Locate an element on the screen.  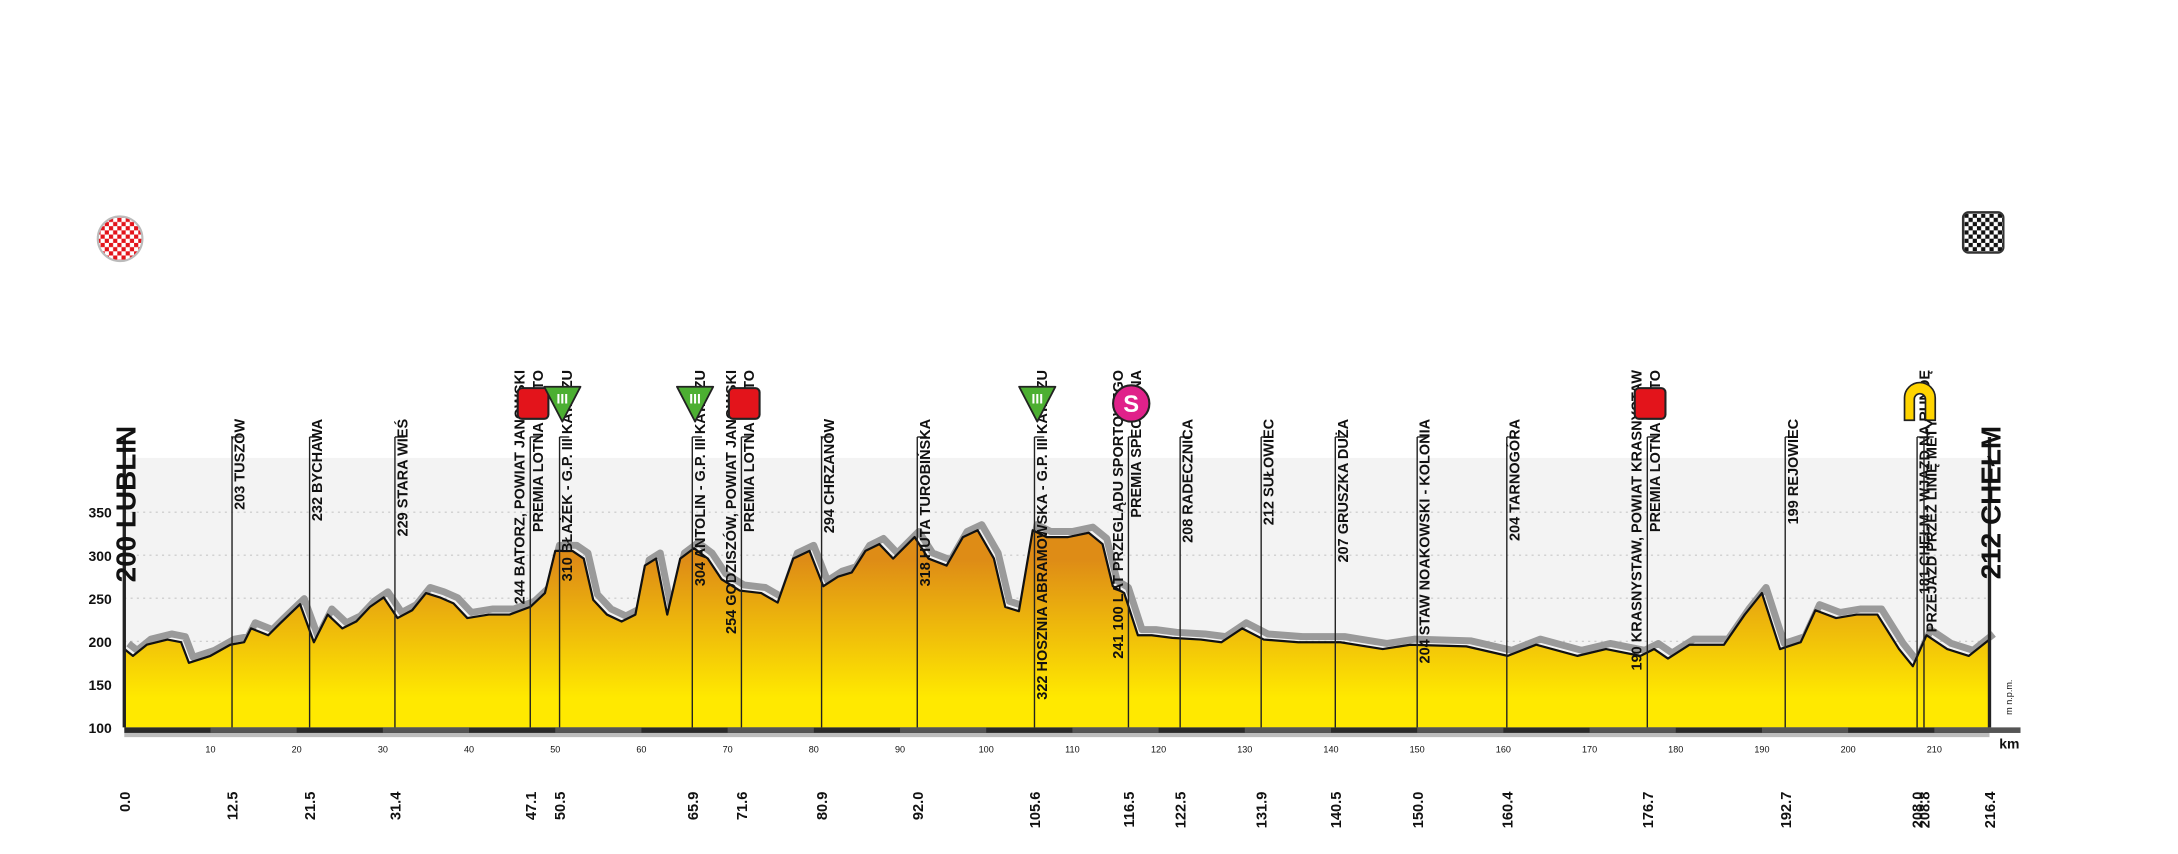
profile-shadow is located at coordinates (1061, 593).